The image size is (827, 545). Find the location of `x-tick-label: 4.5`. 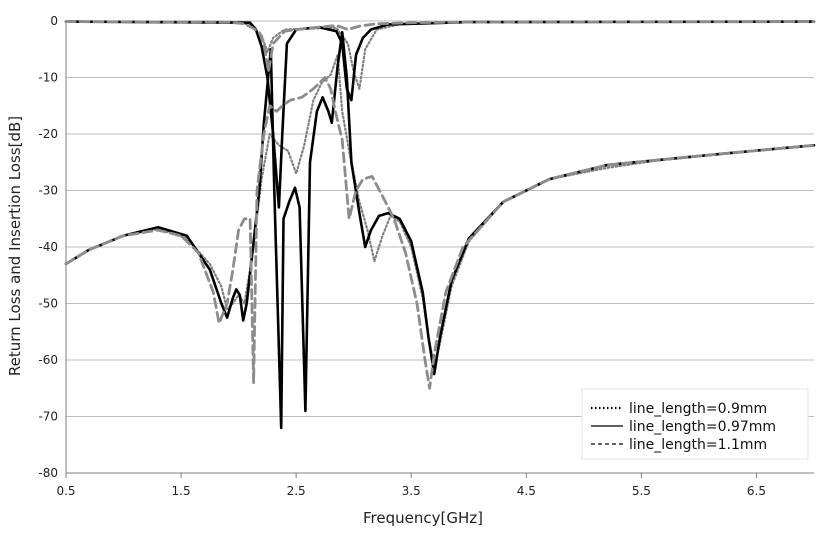

x-tick-label: 4.5 is located at coordinates (526, 491).